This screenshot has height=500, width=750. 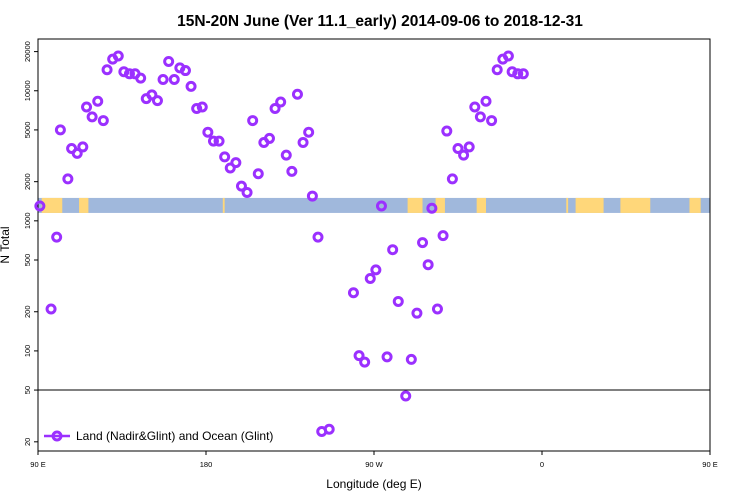 What do you see at coordinates (27, 130) in the screenshot?
I see `y-tick-label: 5000` at bounding box center [27, 130].